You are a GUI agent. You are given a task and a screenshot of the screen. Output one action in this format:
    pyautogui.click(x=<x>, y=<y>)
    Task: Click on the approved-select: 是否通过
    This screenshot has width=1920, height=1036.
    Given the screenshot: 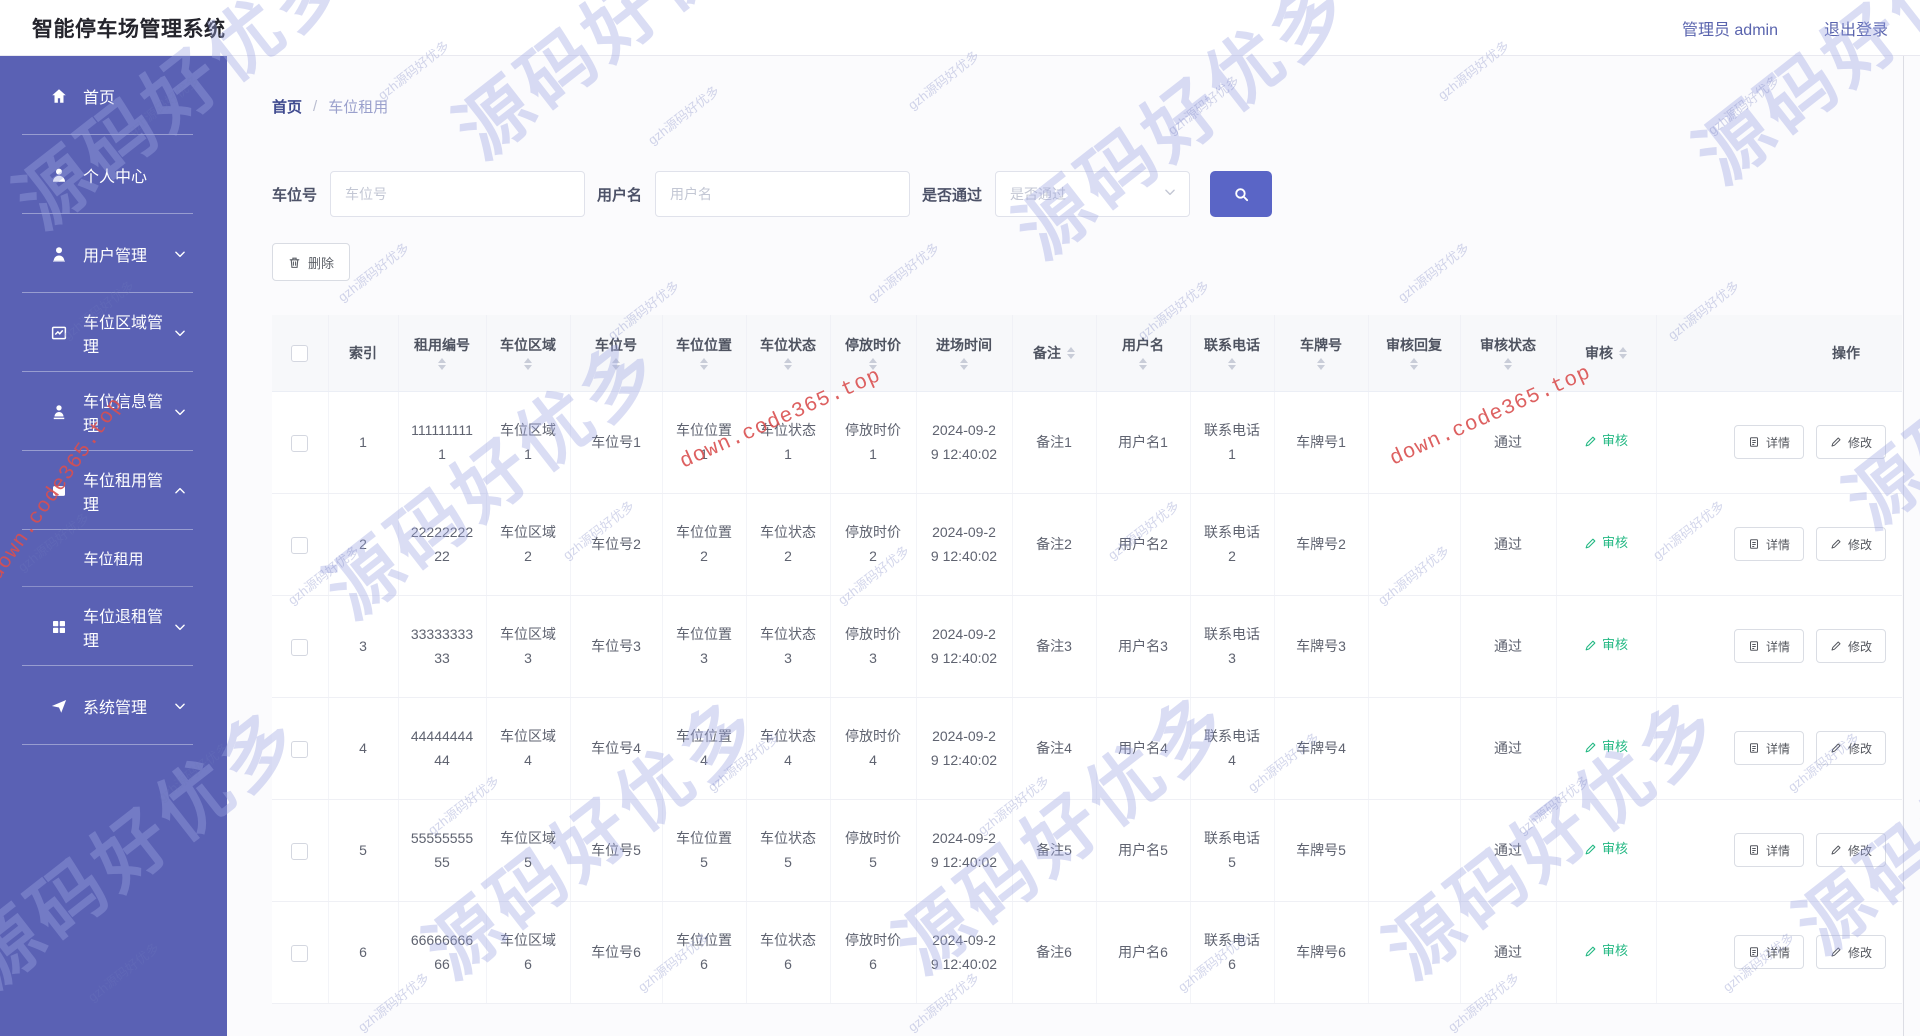 What is the action you would take?
    pyautogui.click(x=1093, y=194)
    